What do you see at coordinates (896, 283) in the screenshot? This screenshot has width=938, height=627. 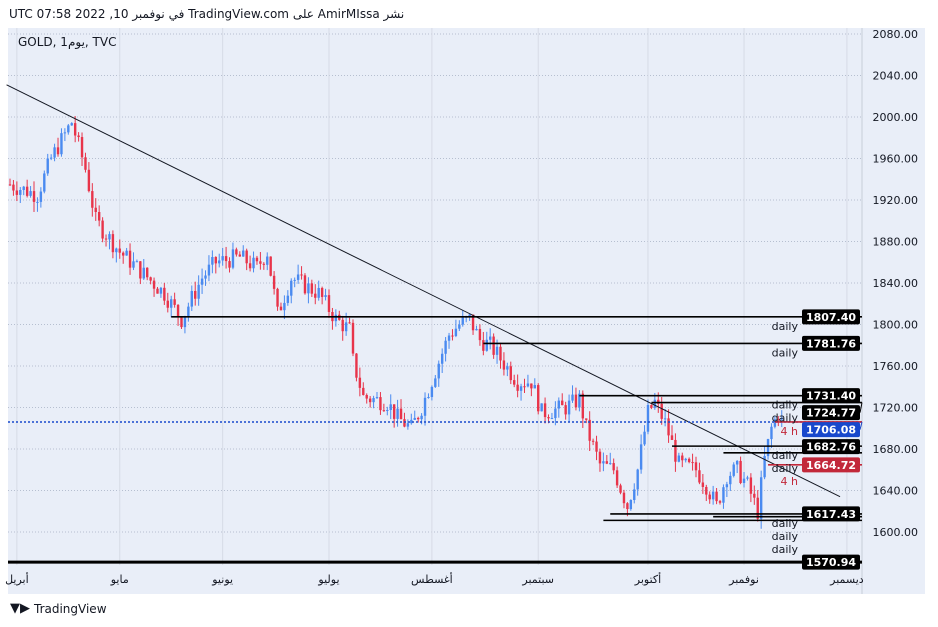 I see `y-tick-label: 1840.00` at bounding box center [896, 283].